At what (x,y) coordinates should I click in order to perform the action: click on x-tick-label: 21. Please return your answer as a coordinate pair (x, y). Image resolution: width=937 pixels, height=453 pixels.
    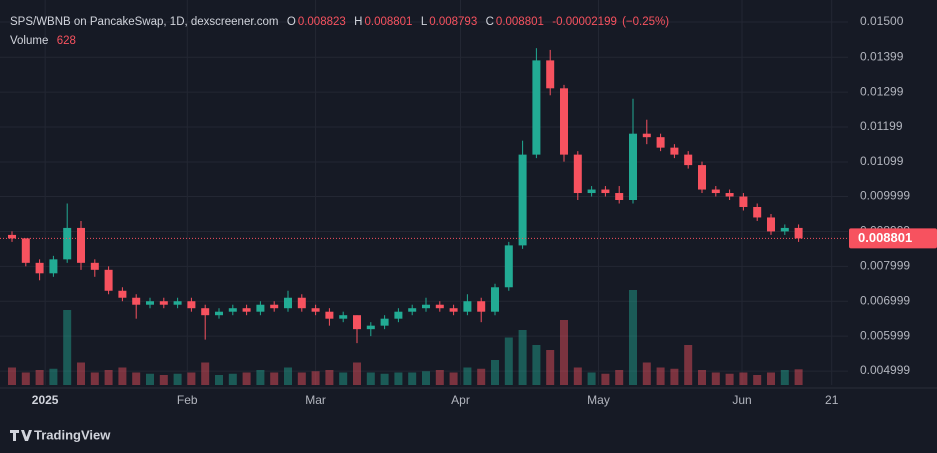
    Looking at the image, I should click on (832, 400).